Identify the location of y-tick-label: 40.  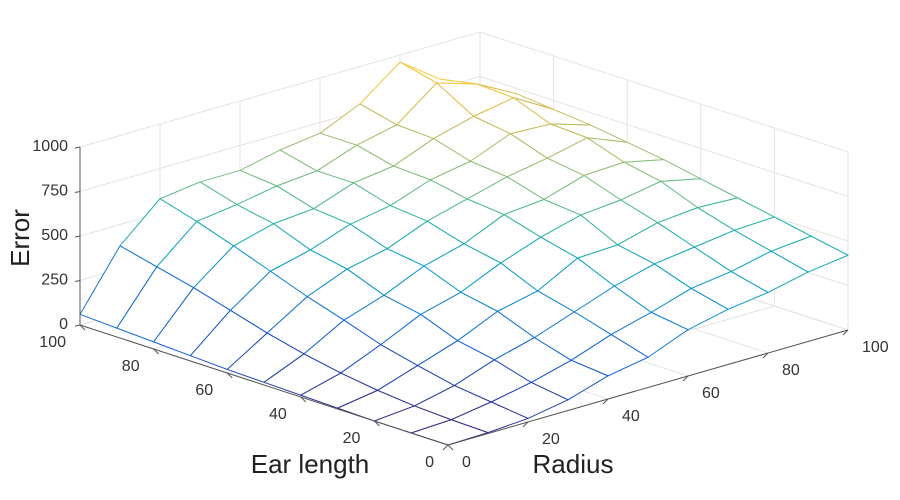
(278, 414).